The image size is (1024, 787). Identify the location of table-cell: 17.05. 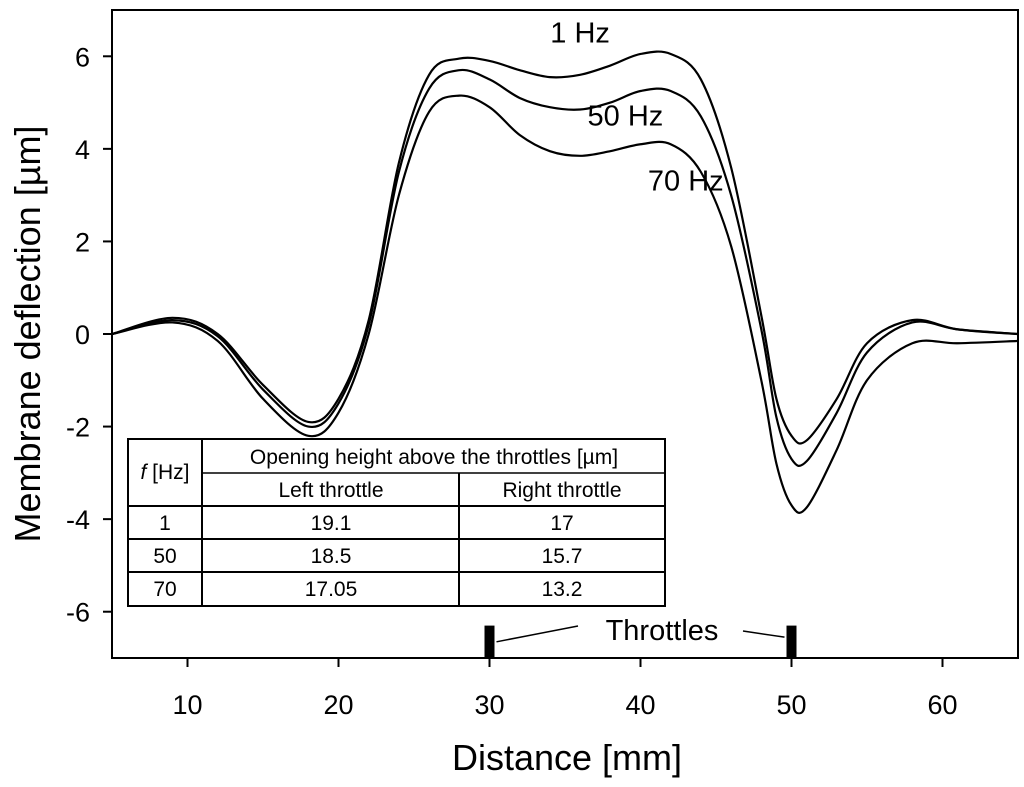
(331, 589).